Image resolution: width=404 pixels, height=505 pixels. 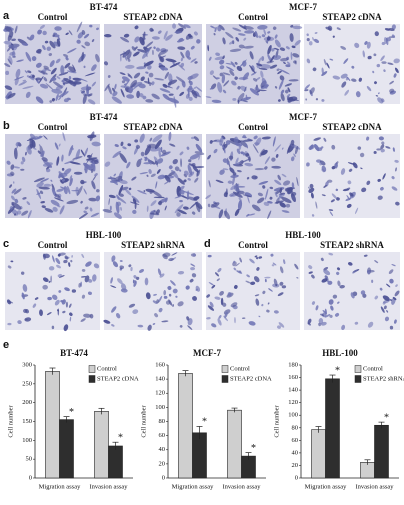 What do you see at coordinates (115, 462) in the screenshot?
I see `bar` at bounding box center [115, 462].